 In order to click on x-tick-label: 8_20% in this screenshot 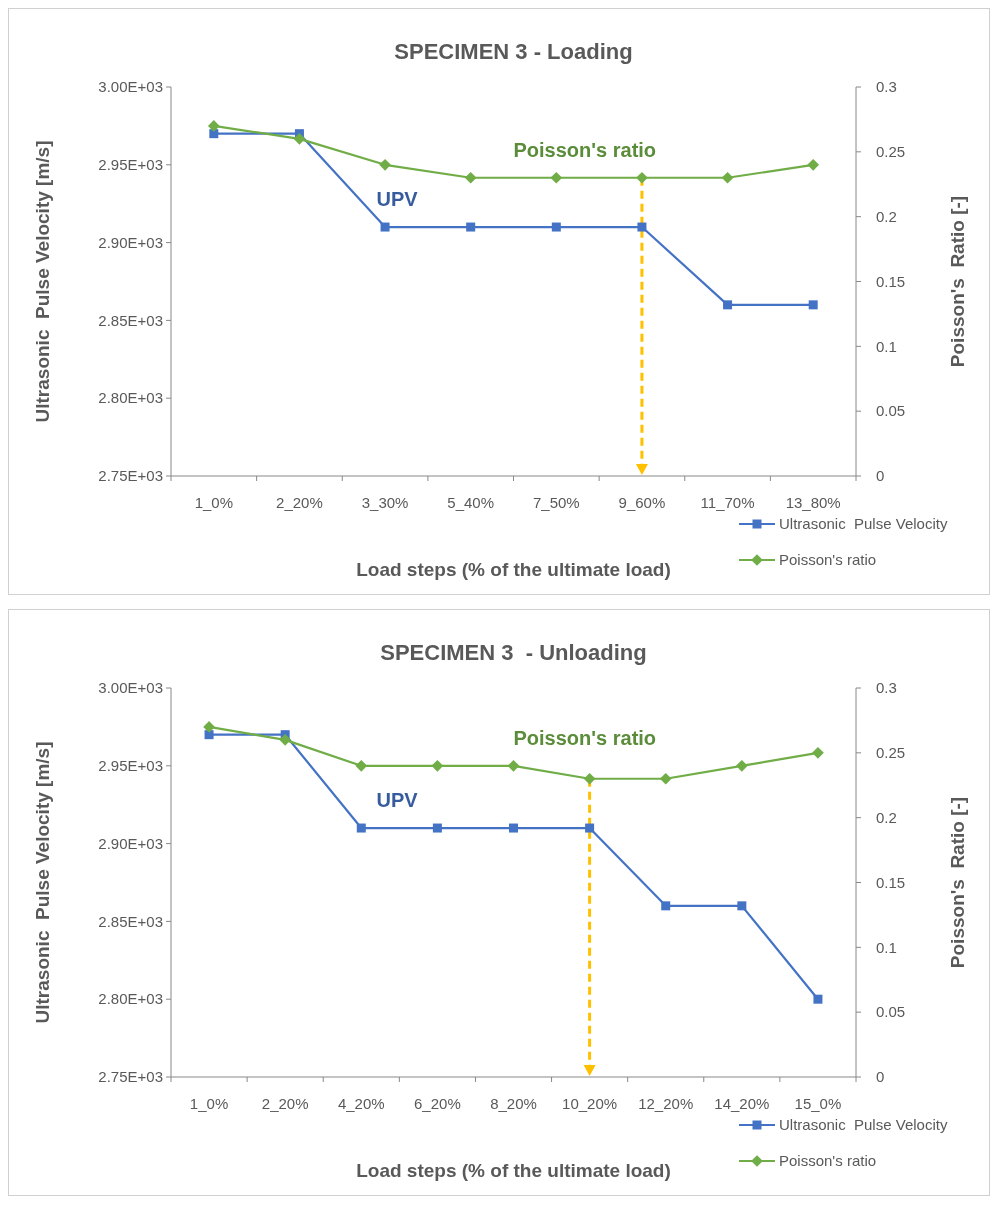, I will do `click(513, 1103)`.